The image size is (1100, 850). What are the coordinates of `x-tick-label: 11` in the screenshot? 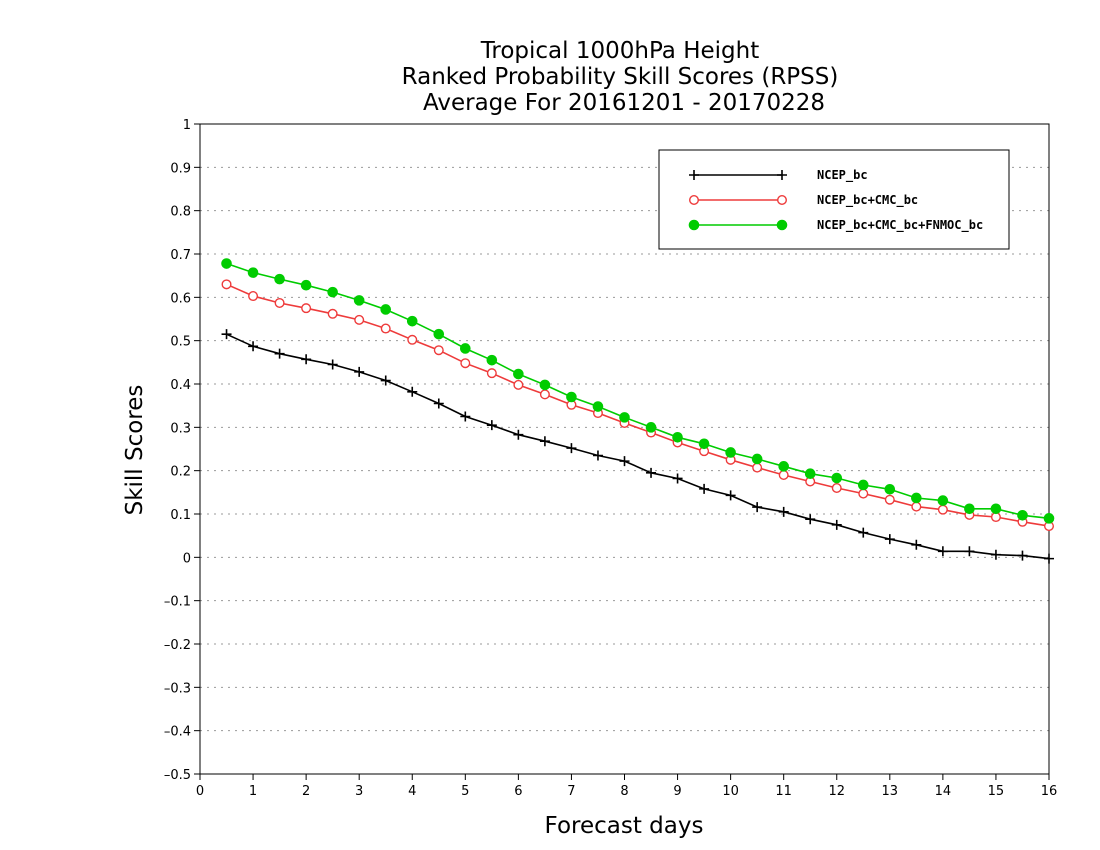 It's located at (783, 791).